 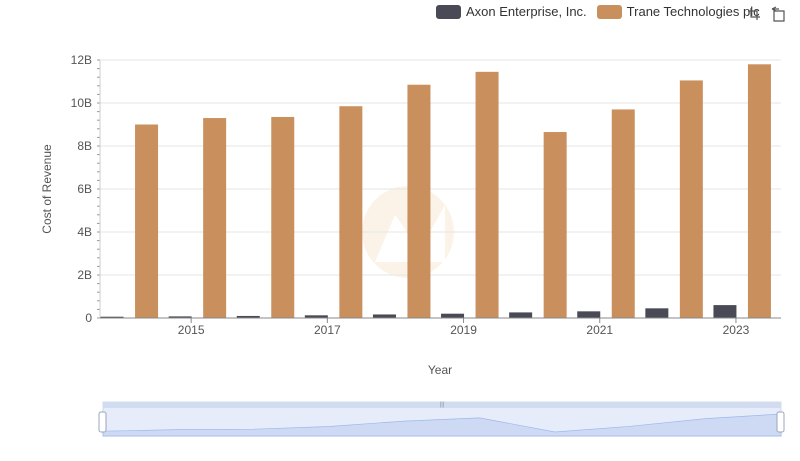 I want to click on bar-trane-2018, so click(x=419, y=201).